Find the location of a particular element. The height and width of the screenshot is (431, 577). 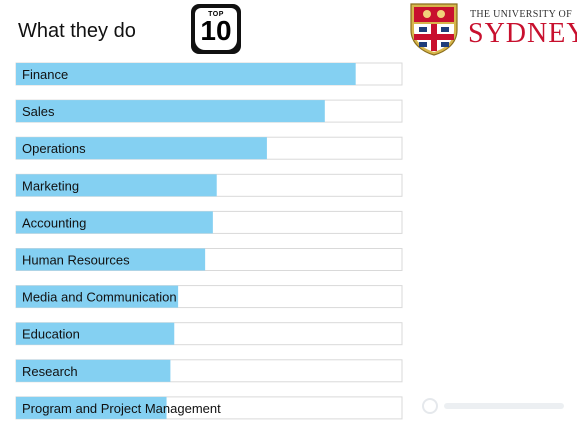

badge-number: 10 is located at coordinates (216, 30).